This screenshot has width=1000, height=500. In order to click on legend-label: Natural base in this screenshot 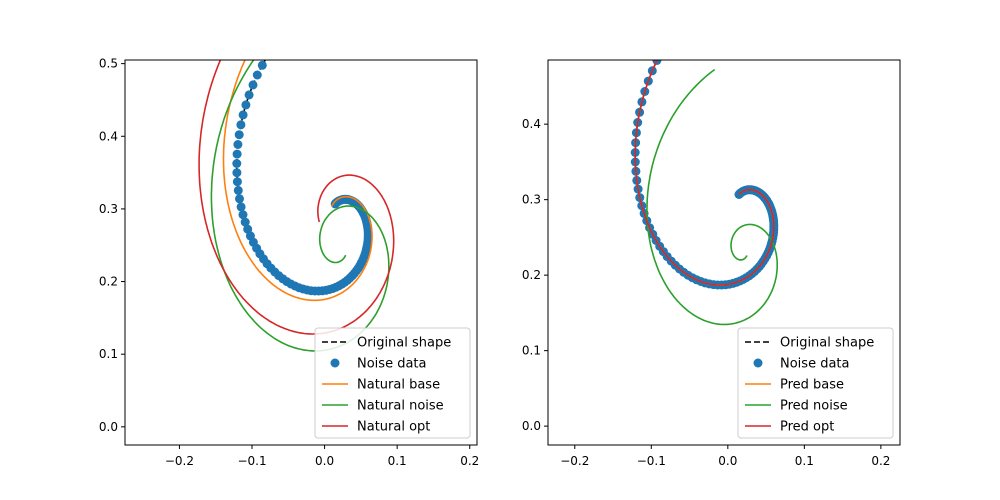, I will do `click(398, 385)`.